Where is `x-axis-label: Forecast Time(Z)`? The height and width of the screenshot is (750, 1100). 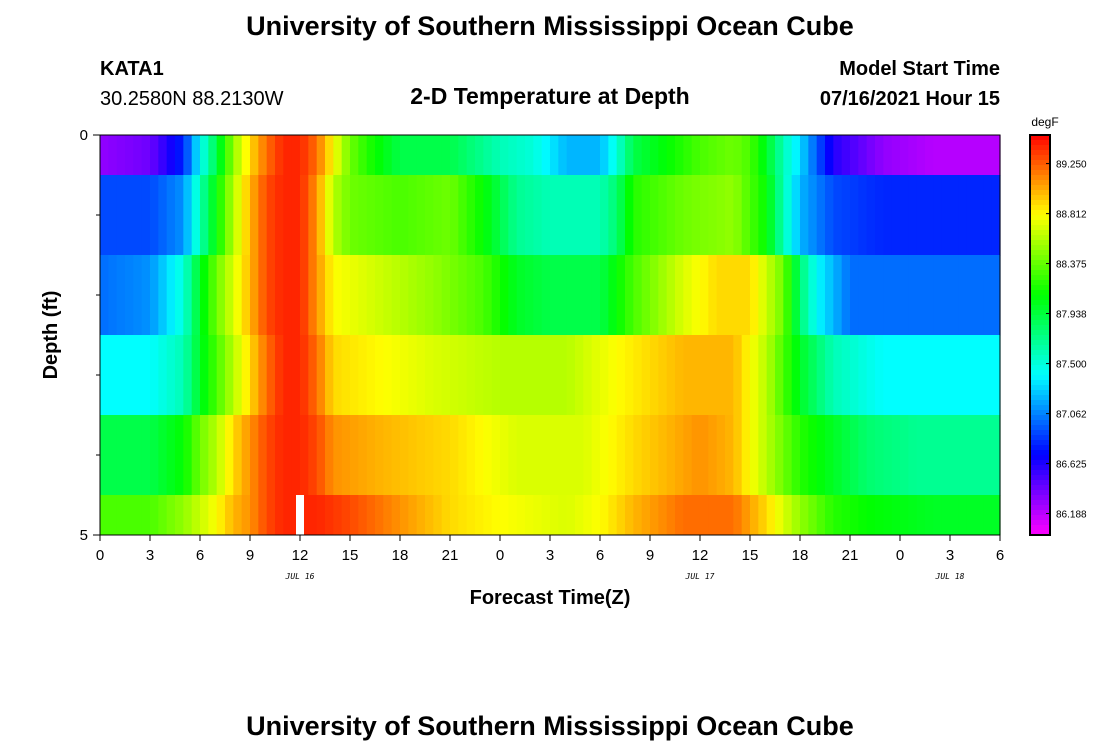 x-axis-label: Forecast Time(Z) is located at coordinates (550, 598).